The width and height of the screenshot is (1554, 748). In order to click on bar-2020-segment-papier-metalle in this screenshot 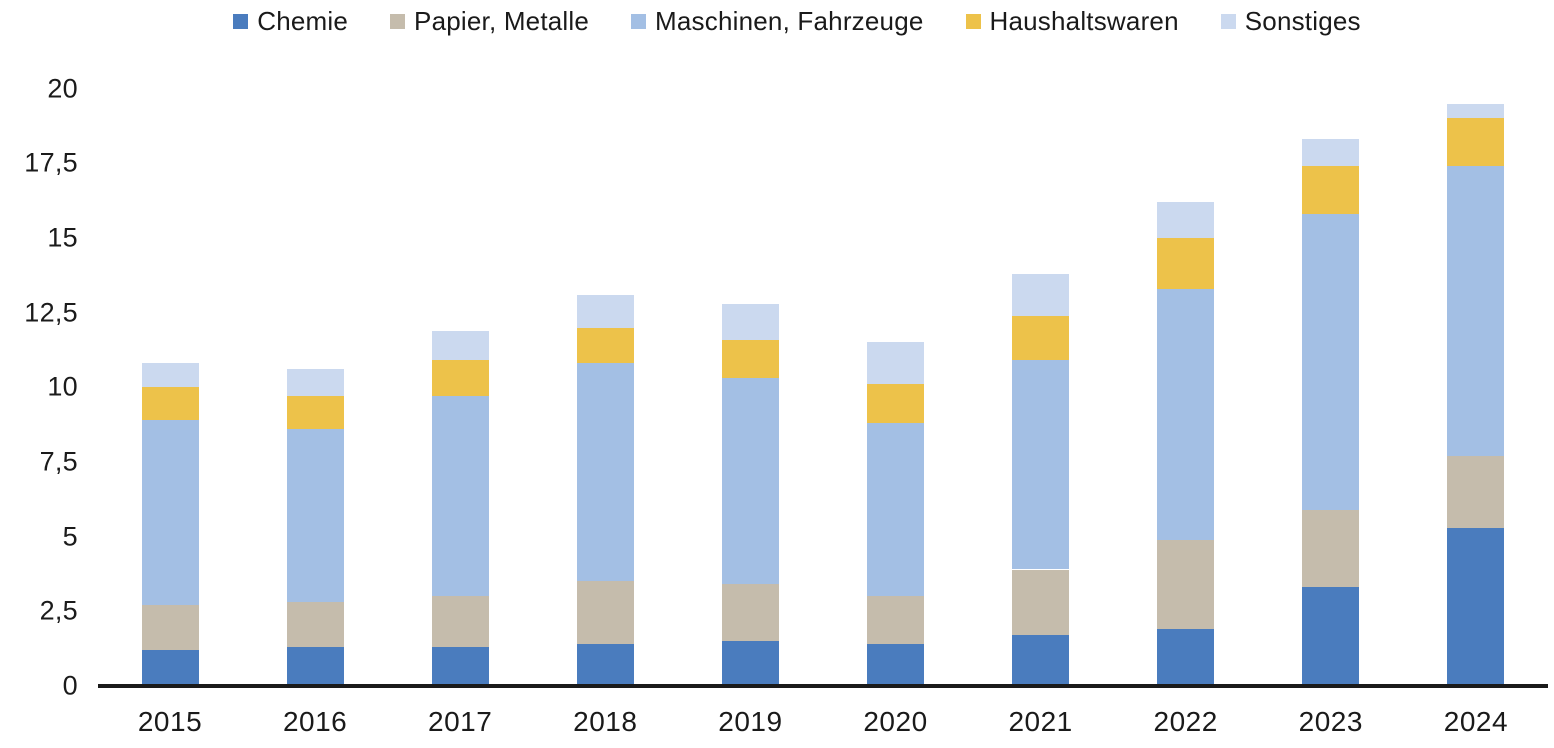, I will do `click(895, 620)`.